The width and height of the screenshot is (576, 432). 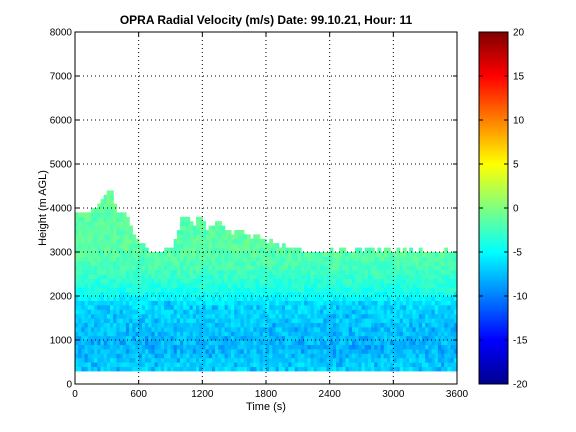 What do you see at coordinates (43, 208) in the screenshot?
I see `y-axis-title: Height (m AGL)` at bounding box center [43, 208].